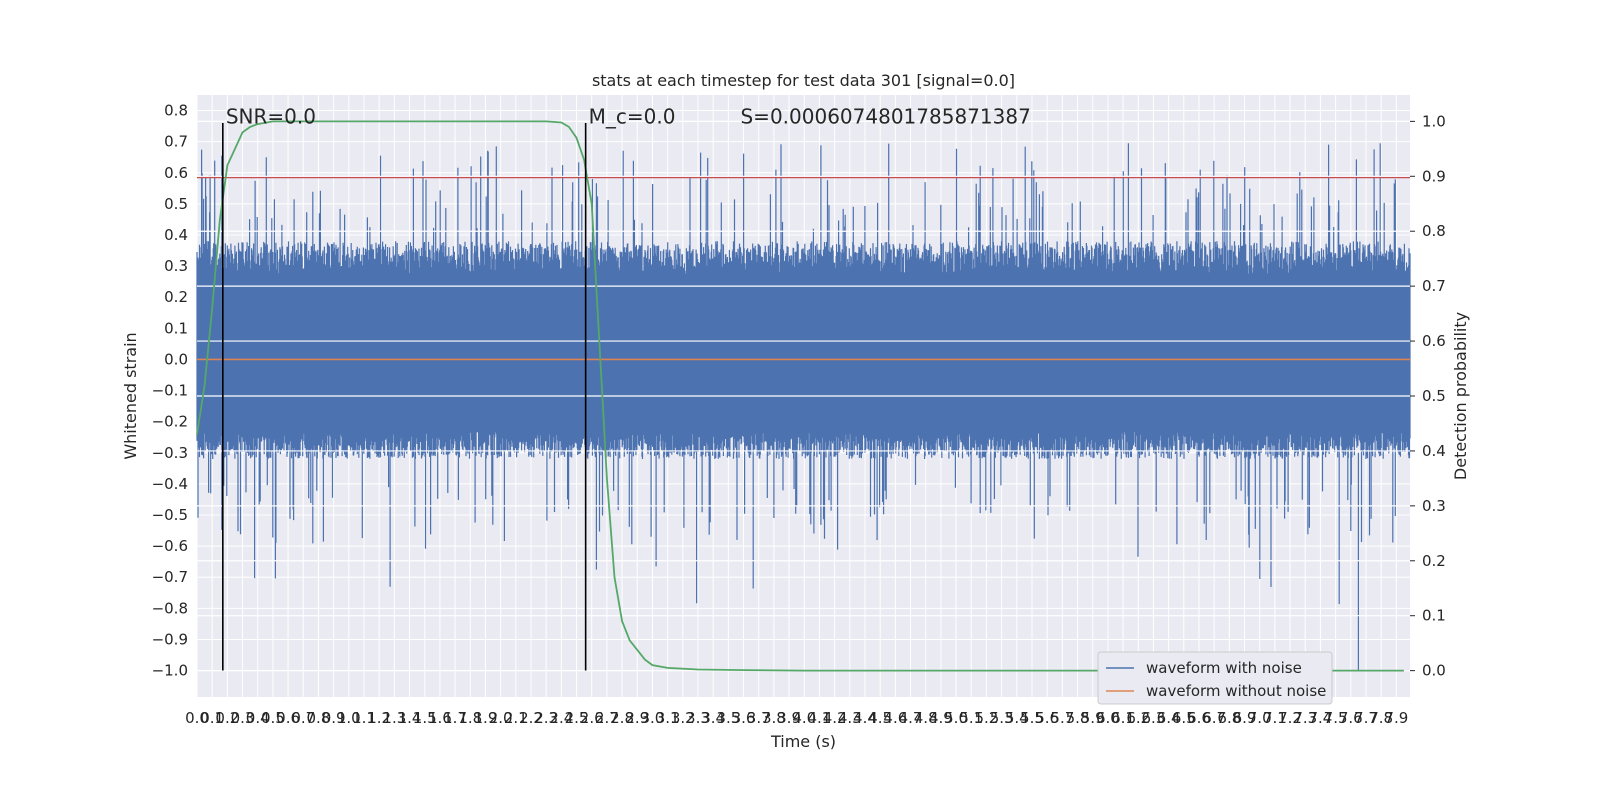 The height and width of the screenshot is (800, 1600). Describe the element at coordinates (176, 204) in the screenshot. I see `y-tick-label: 0.5` at that location.